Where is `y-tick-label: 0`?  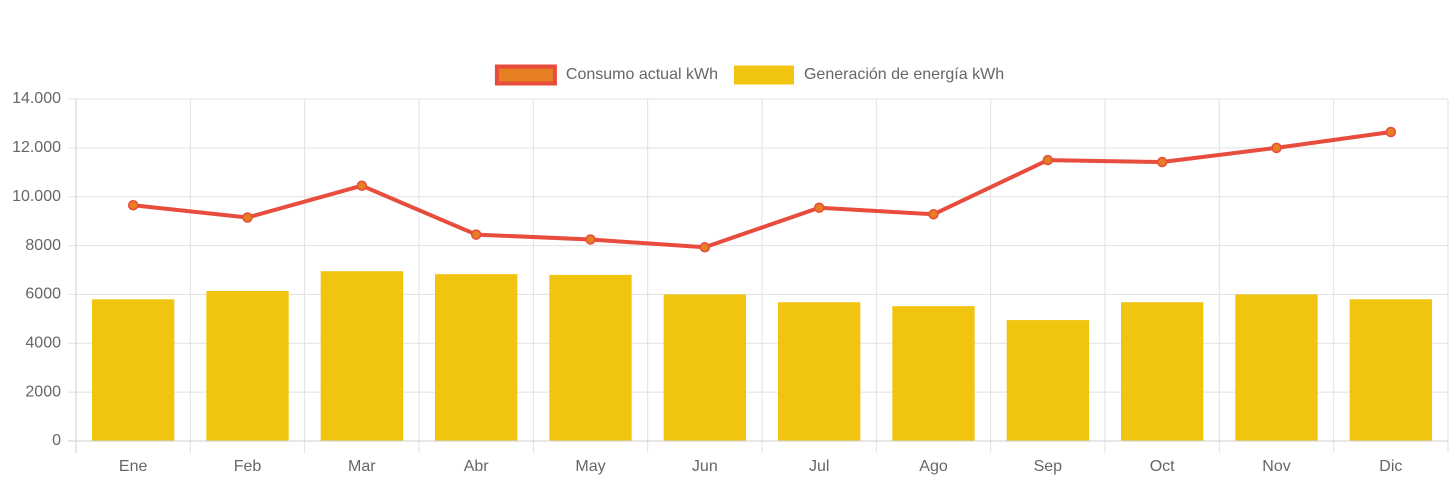 y-tick-label: 0 is located at coordinates (56, 440).